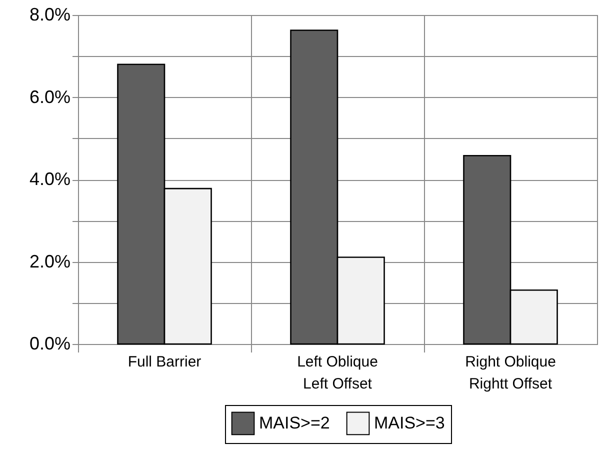  What do you see at coordinates (49, 344) in the screenshot?
I see `y-tick-label: 0.0%` at bounding box center [49, 344].